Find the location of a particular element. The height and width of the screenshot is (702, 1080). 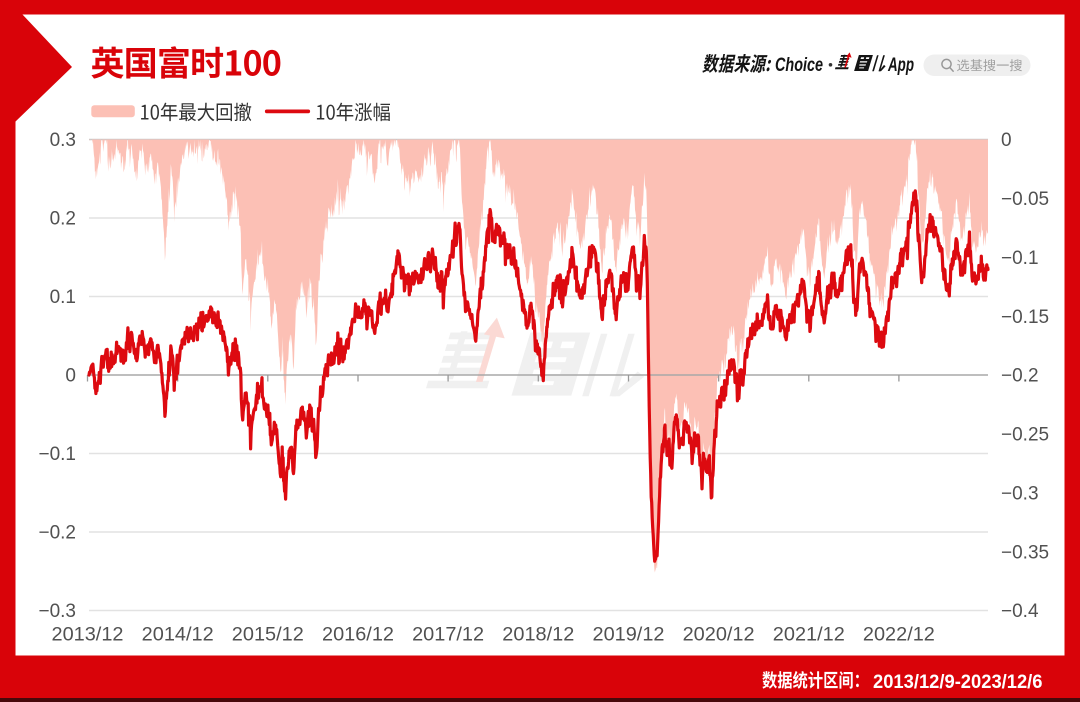

svg-text: 0.3 is located at coordinates (63, 140).